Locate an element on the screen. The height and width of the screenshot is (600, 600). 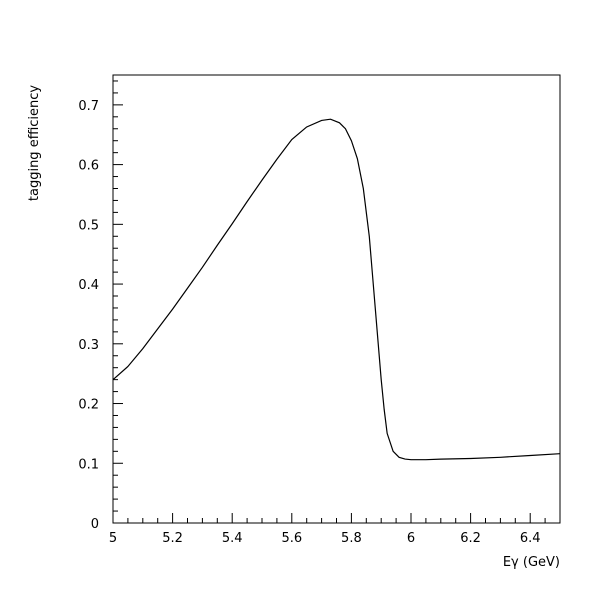
y-tick-label: 0.5 is located at coordinates (88, 225).